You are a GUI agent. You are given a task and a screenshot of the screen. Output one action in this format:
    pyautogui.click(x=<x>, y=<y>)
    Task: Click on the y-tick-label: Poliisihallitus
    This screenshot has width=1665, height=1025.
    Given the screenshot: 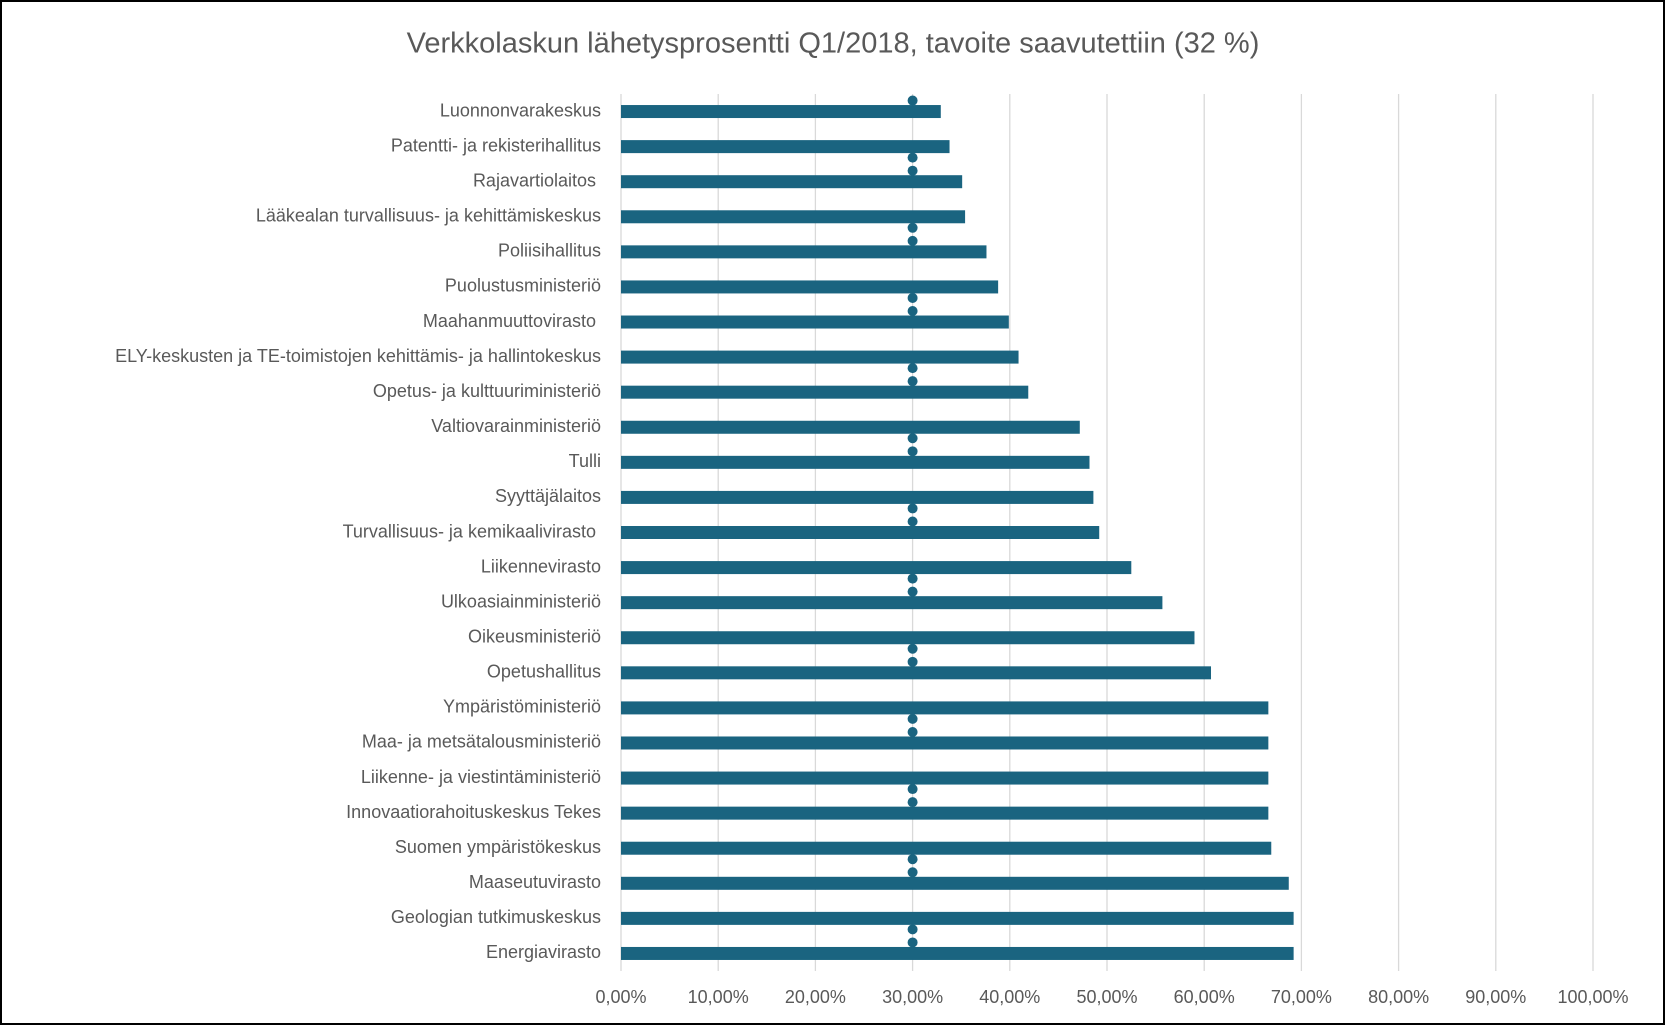 What is the action you would take?
    pyautogui.click(x=549, y=251)
    